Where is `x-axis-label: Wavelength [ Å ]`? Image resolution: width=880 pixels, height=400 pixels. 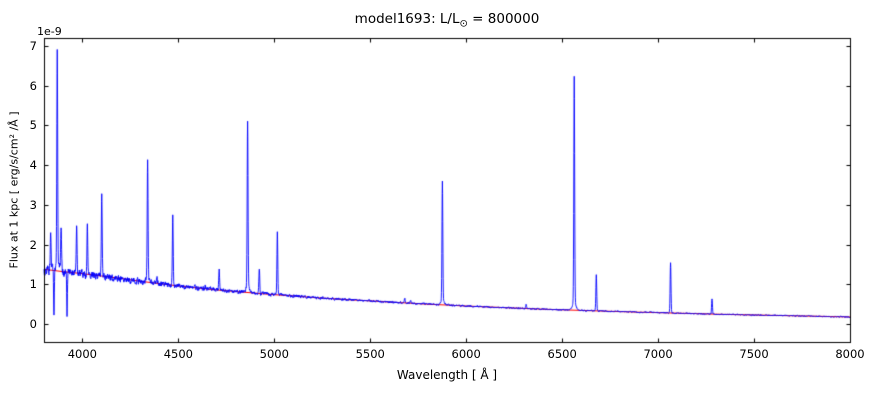 x-axis-label: Wavelength [ Å ] is located at coordinates (447, 375).